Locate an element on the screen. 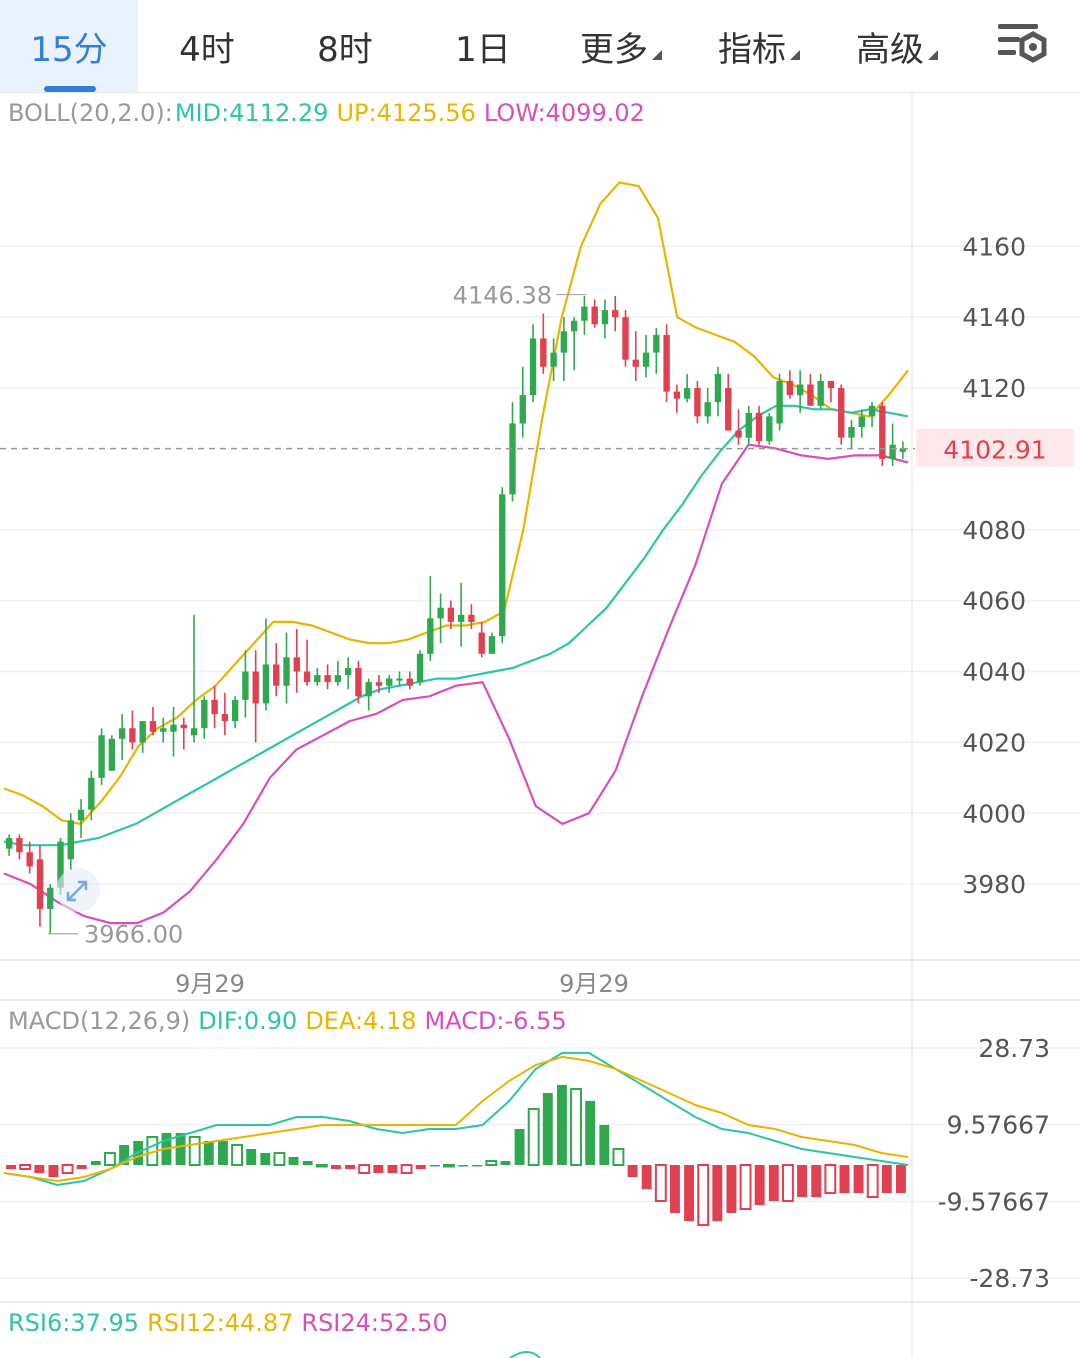  low-price-label: 3966.00 is located at coordinates (133, 935).